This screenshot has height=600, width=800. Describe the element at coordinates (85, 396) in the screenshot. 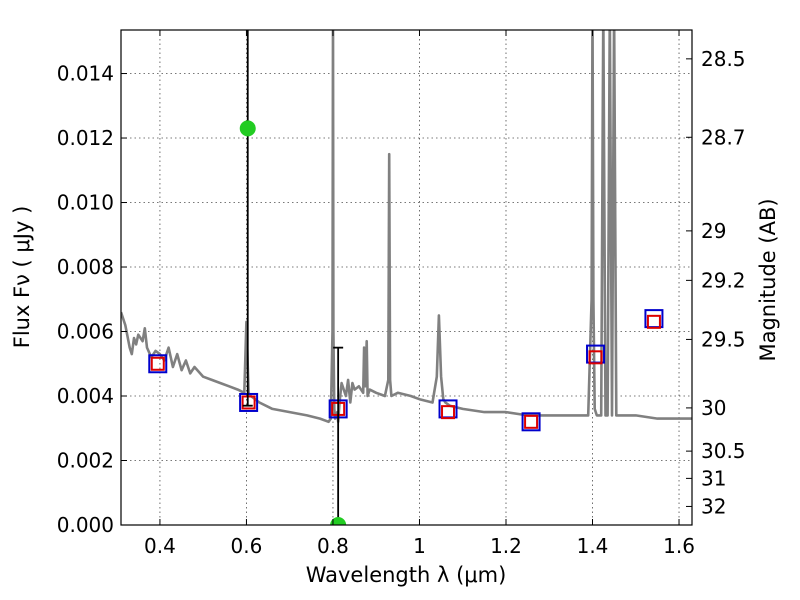

I see `y-tick-label: 0.004` at that location.